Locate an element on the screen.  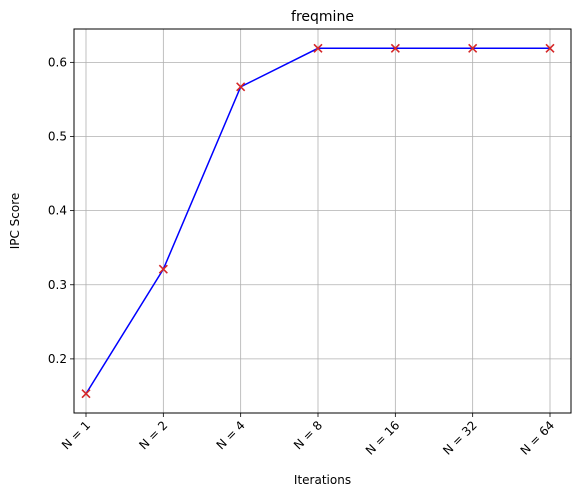
x-axis: N = 1 N = 2 N = 4 N = 8 N = 16 N = 32 N = 64 is located at coordinates (308, 435).